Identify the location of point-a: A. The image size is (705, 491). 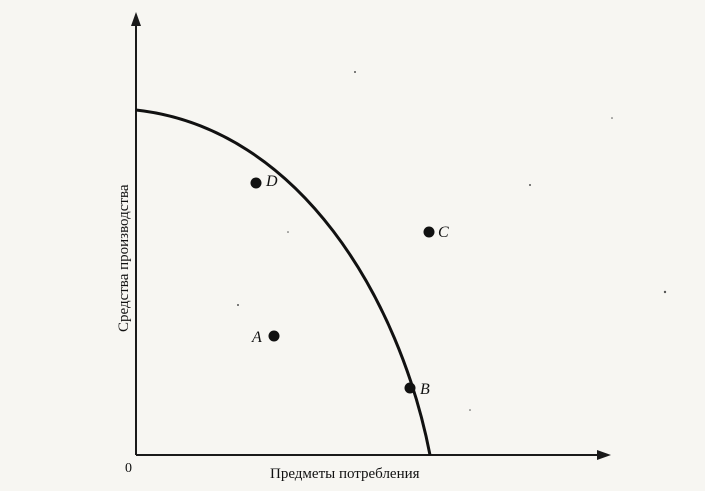
(265, 337).